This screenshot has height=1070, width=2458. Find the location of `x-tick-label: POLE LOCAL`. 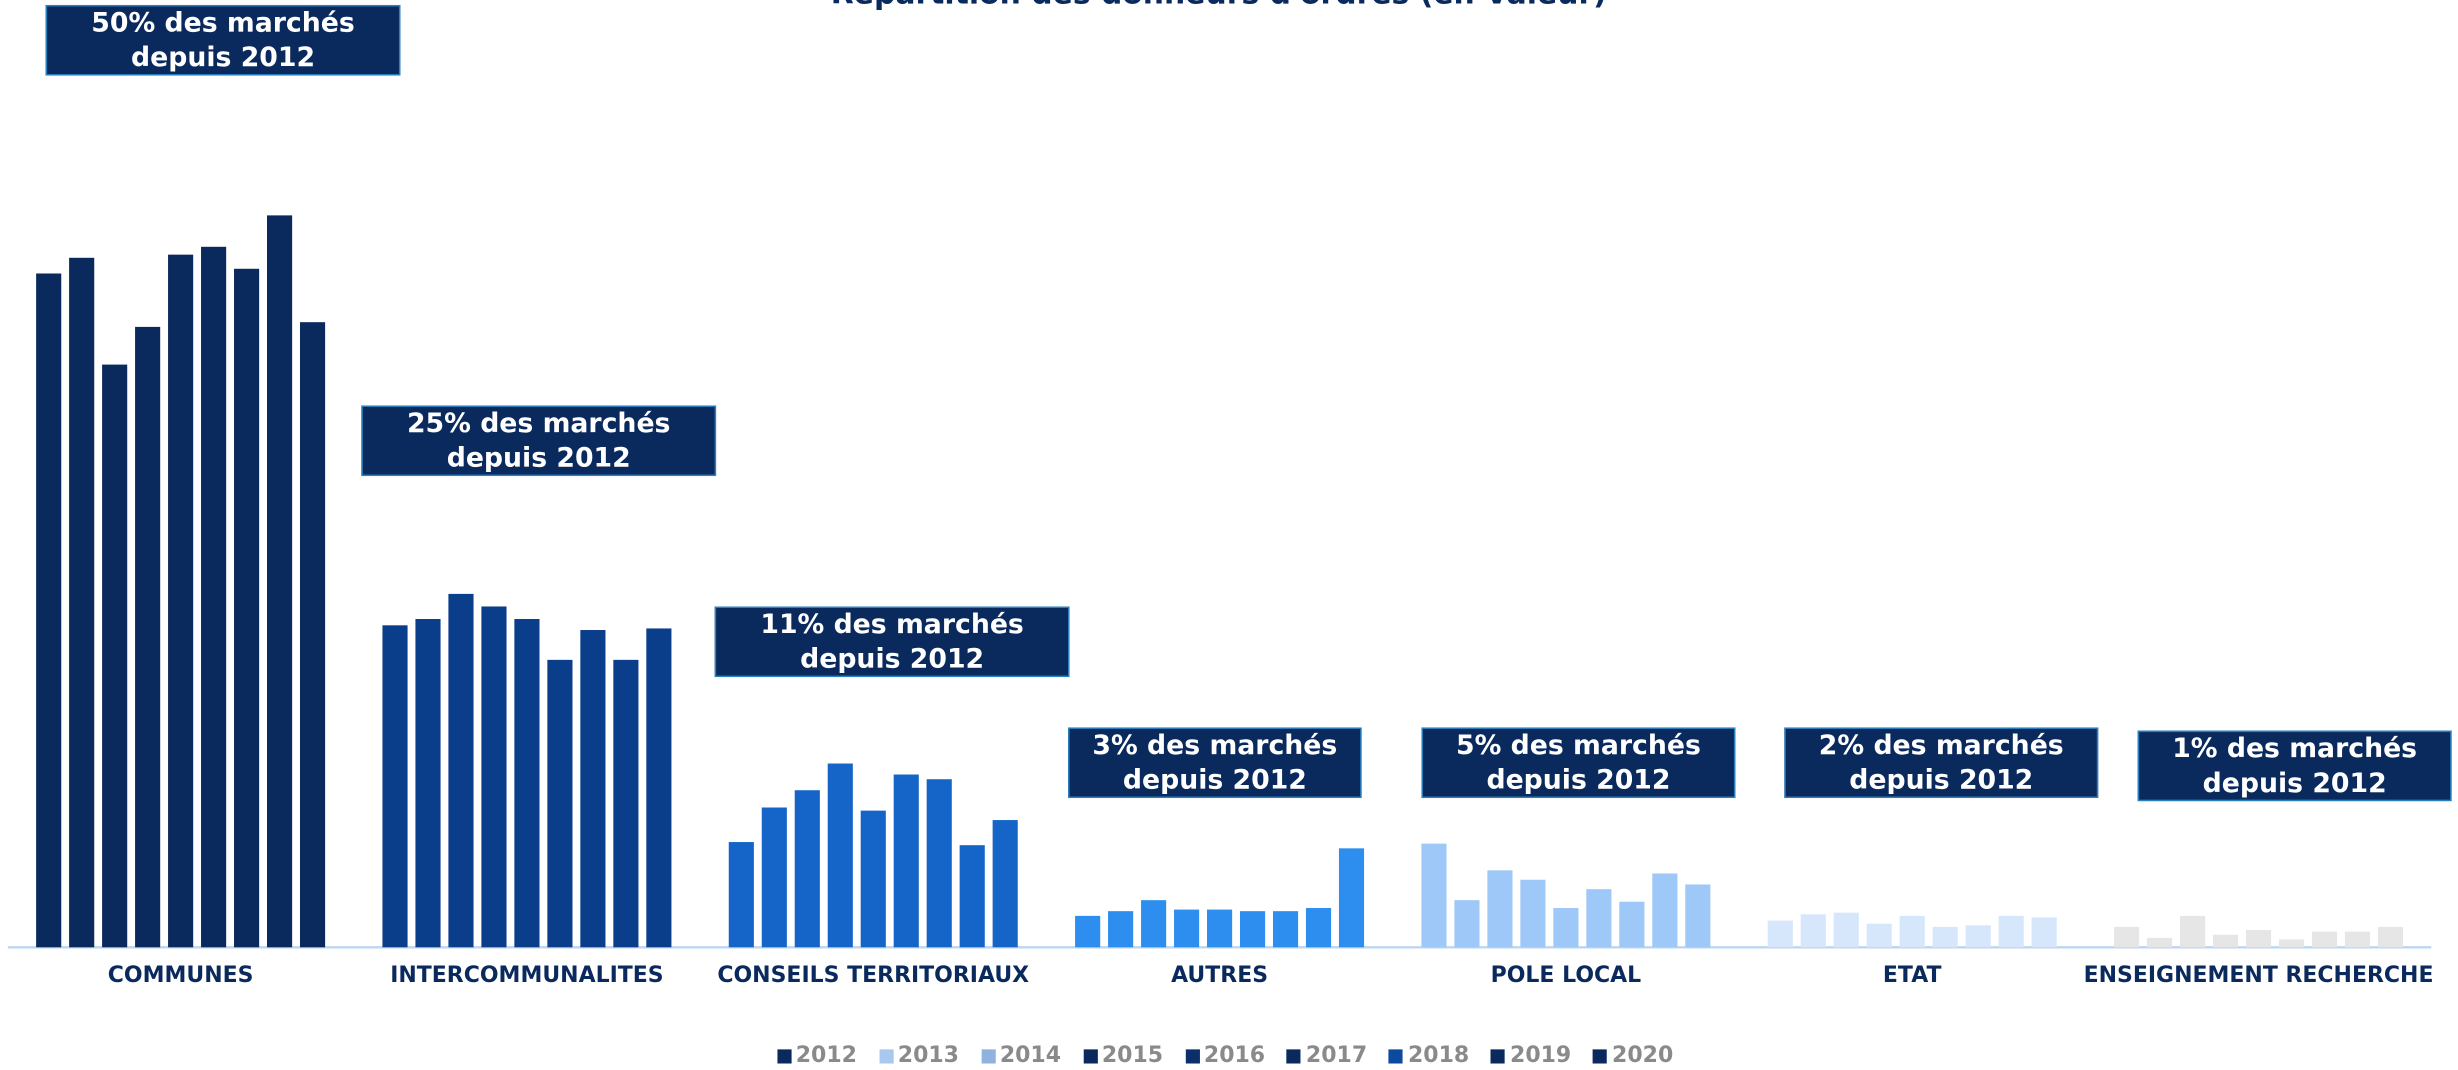

x-tick-label: POLE LOCAL is located at coordinates (1566, 975).